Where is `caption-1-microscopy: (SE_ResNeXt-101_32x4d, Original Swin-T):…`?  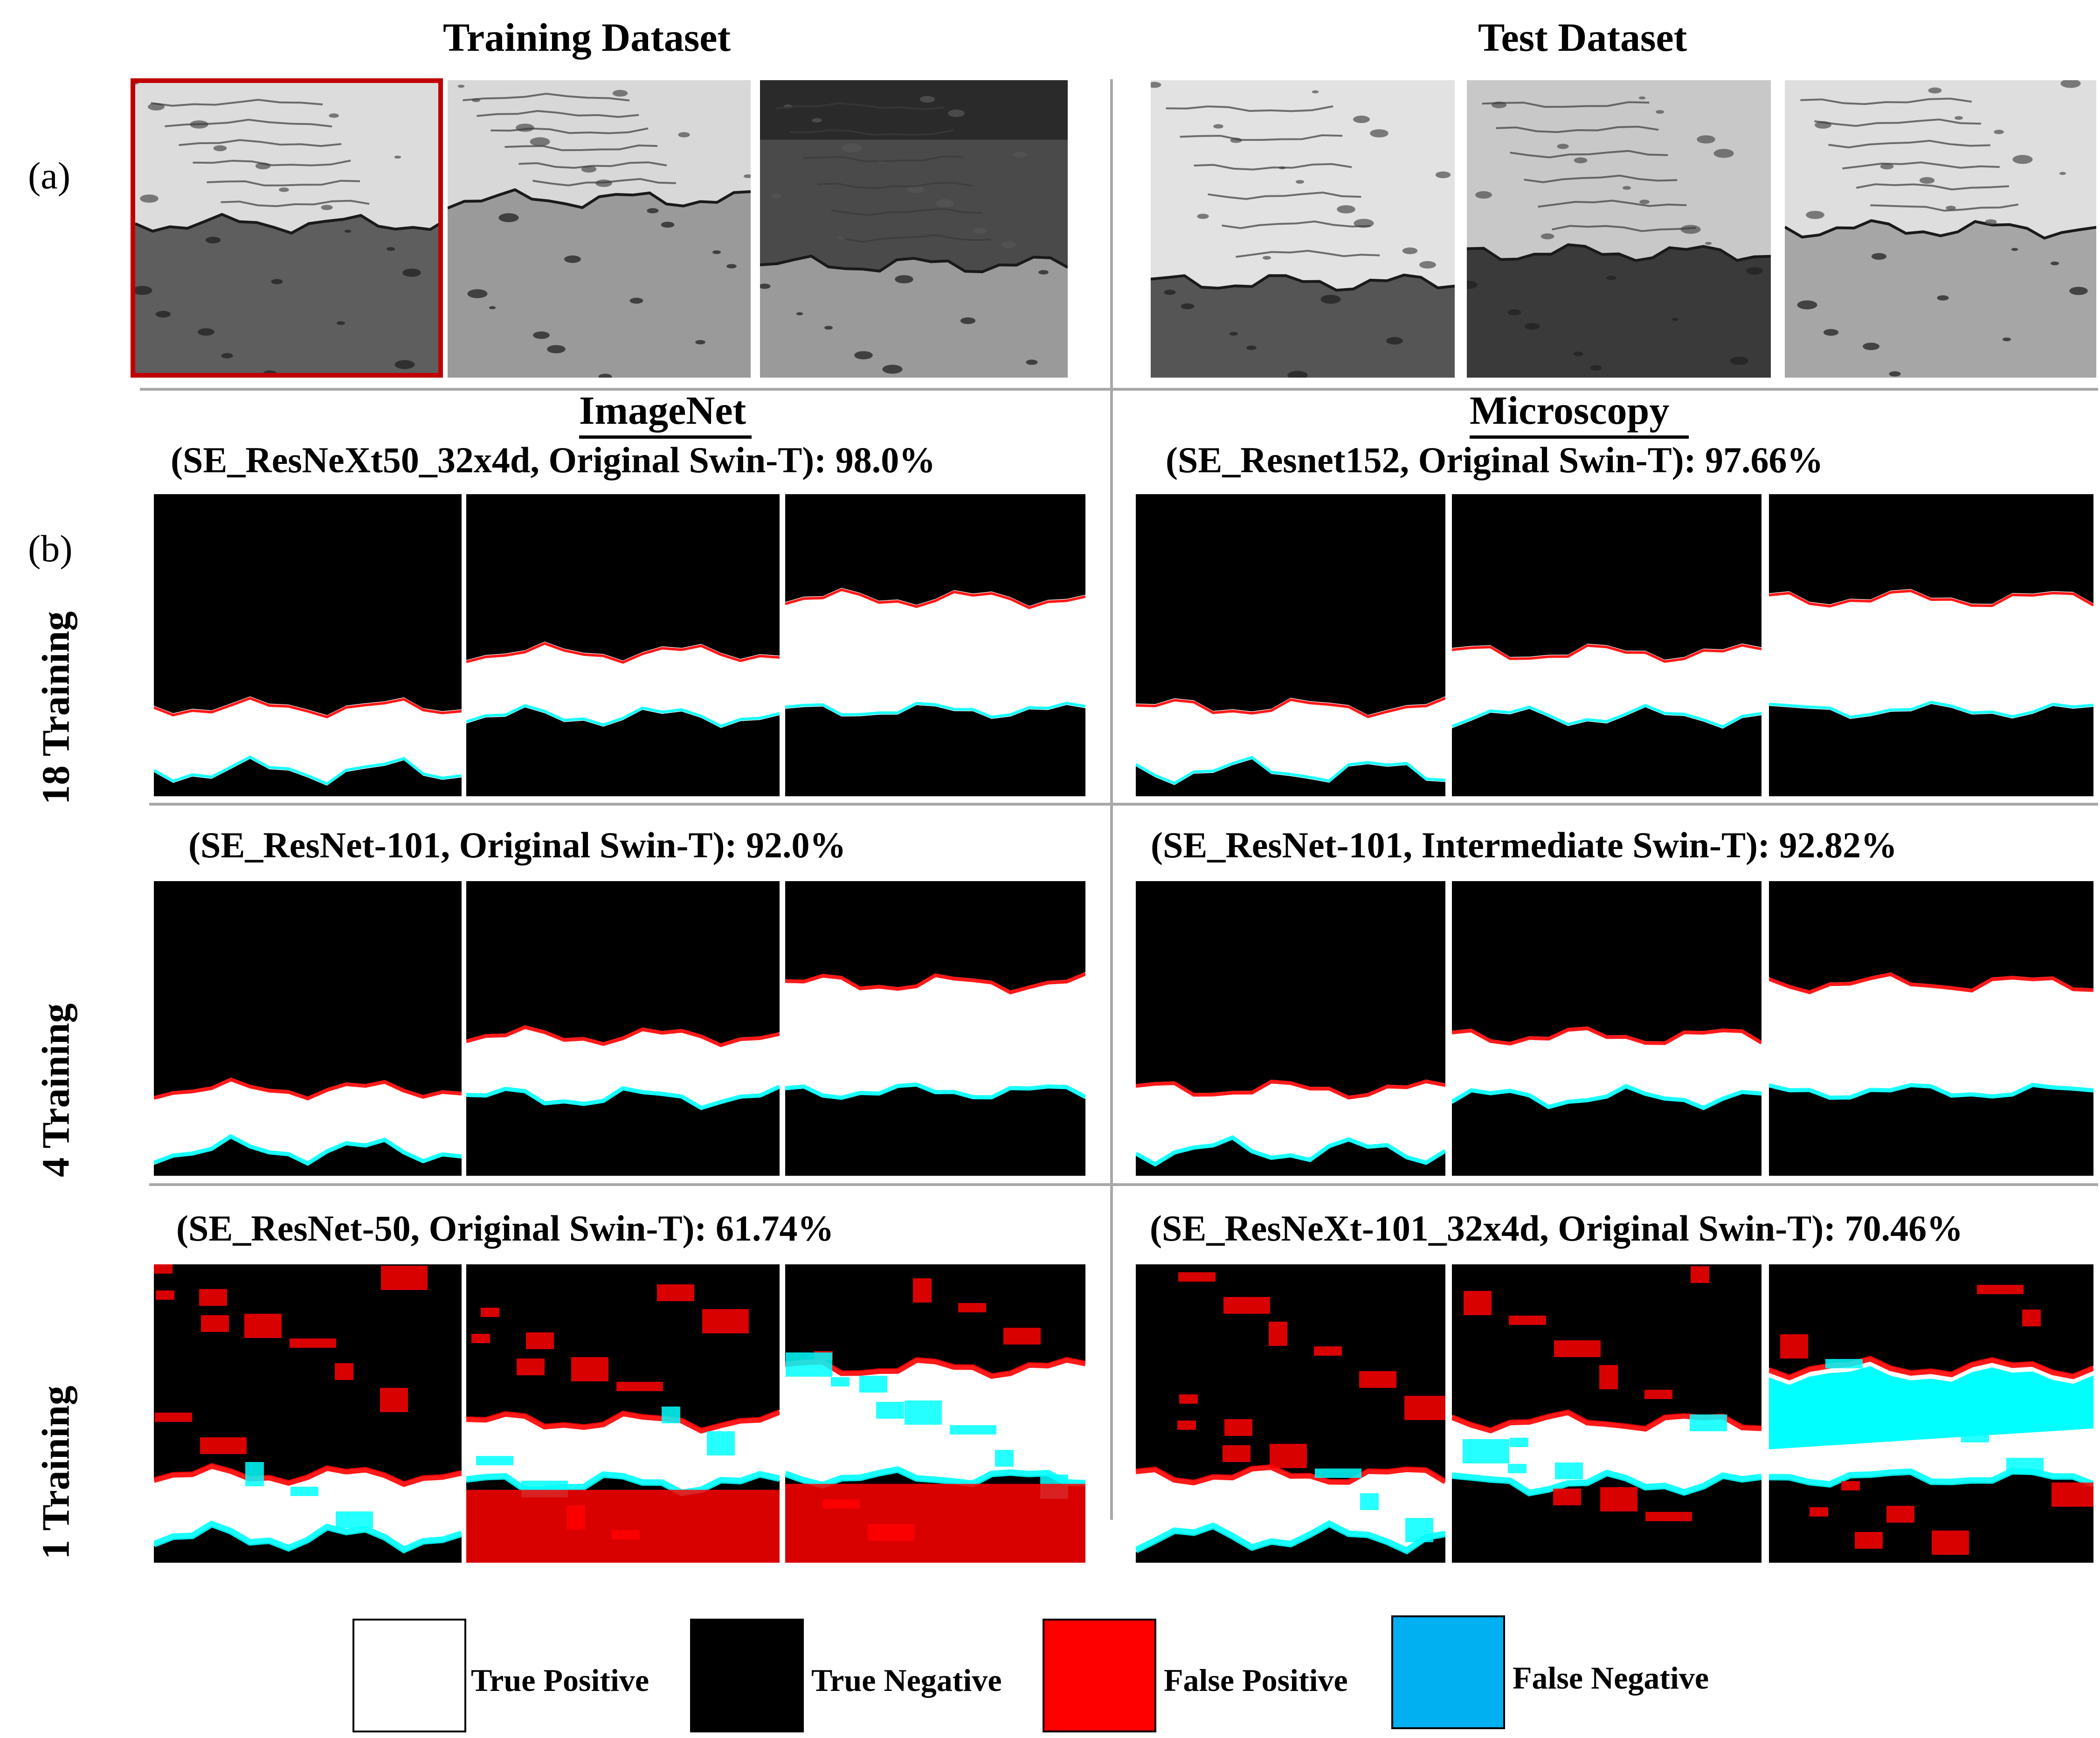
caption-1-microscopy: (SE_ResNeXt-101_32x4d, Original Swin-T):… is located at coordinates (1557, 1228).